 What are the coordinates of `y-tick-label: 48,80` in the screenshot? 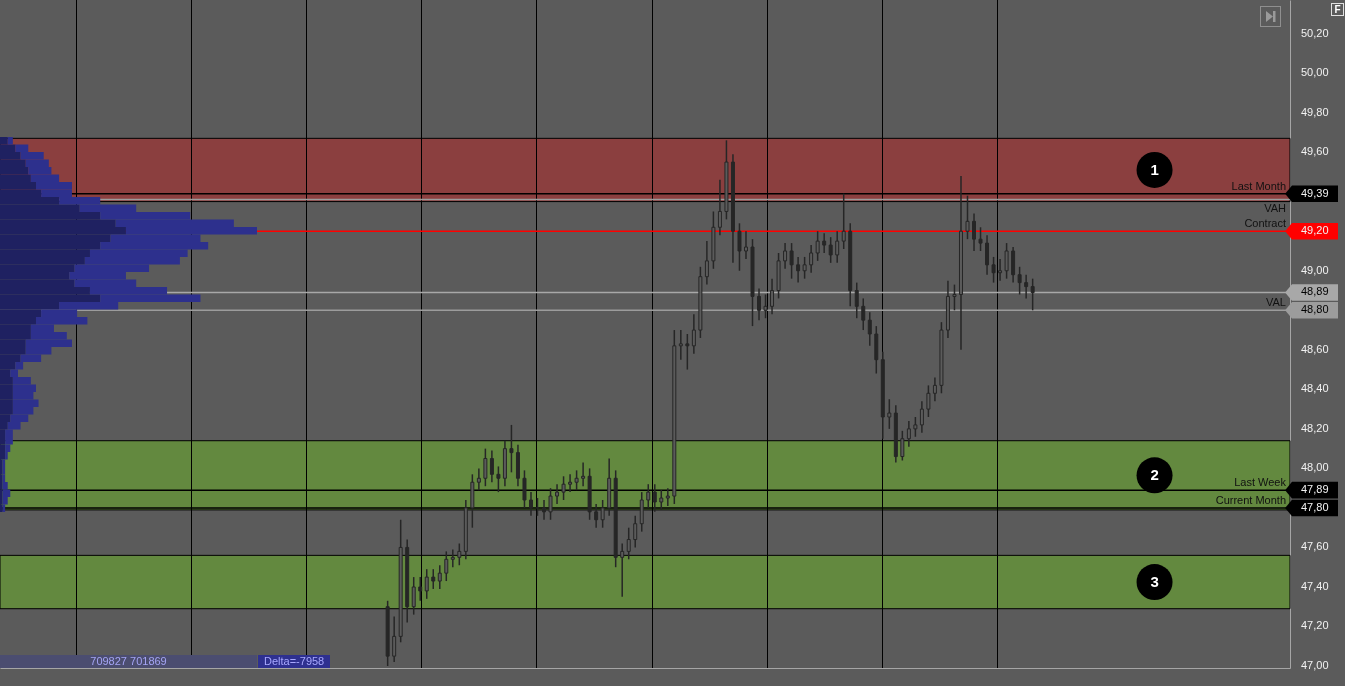 It's located at (1315, 309).